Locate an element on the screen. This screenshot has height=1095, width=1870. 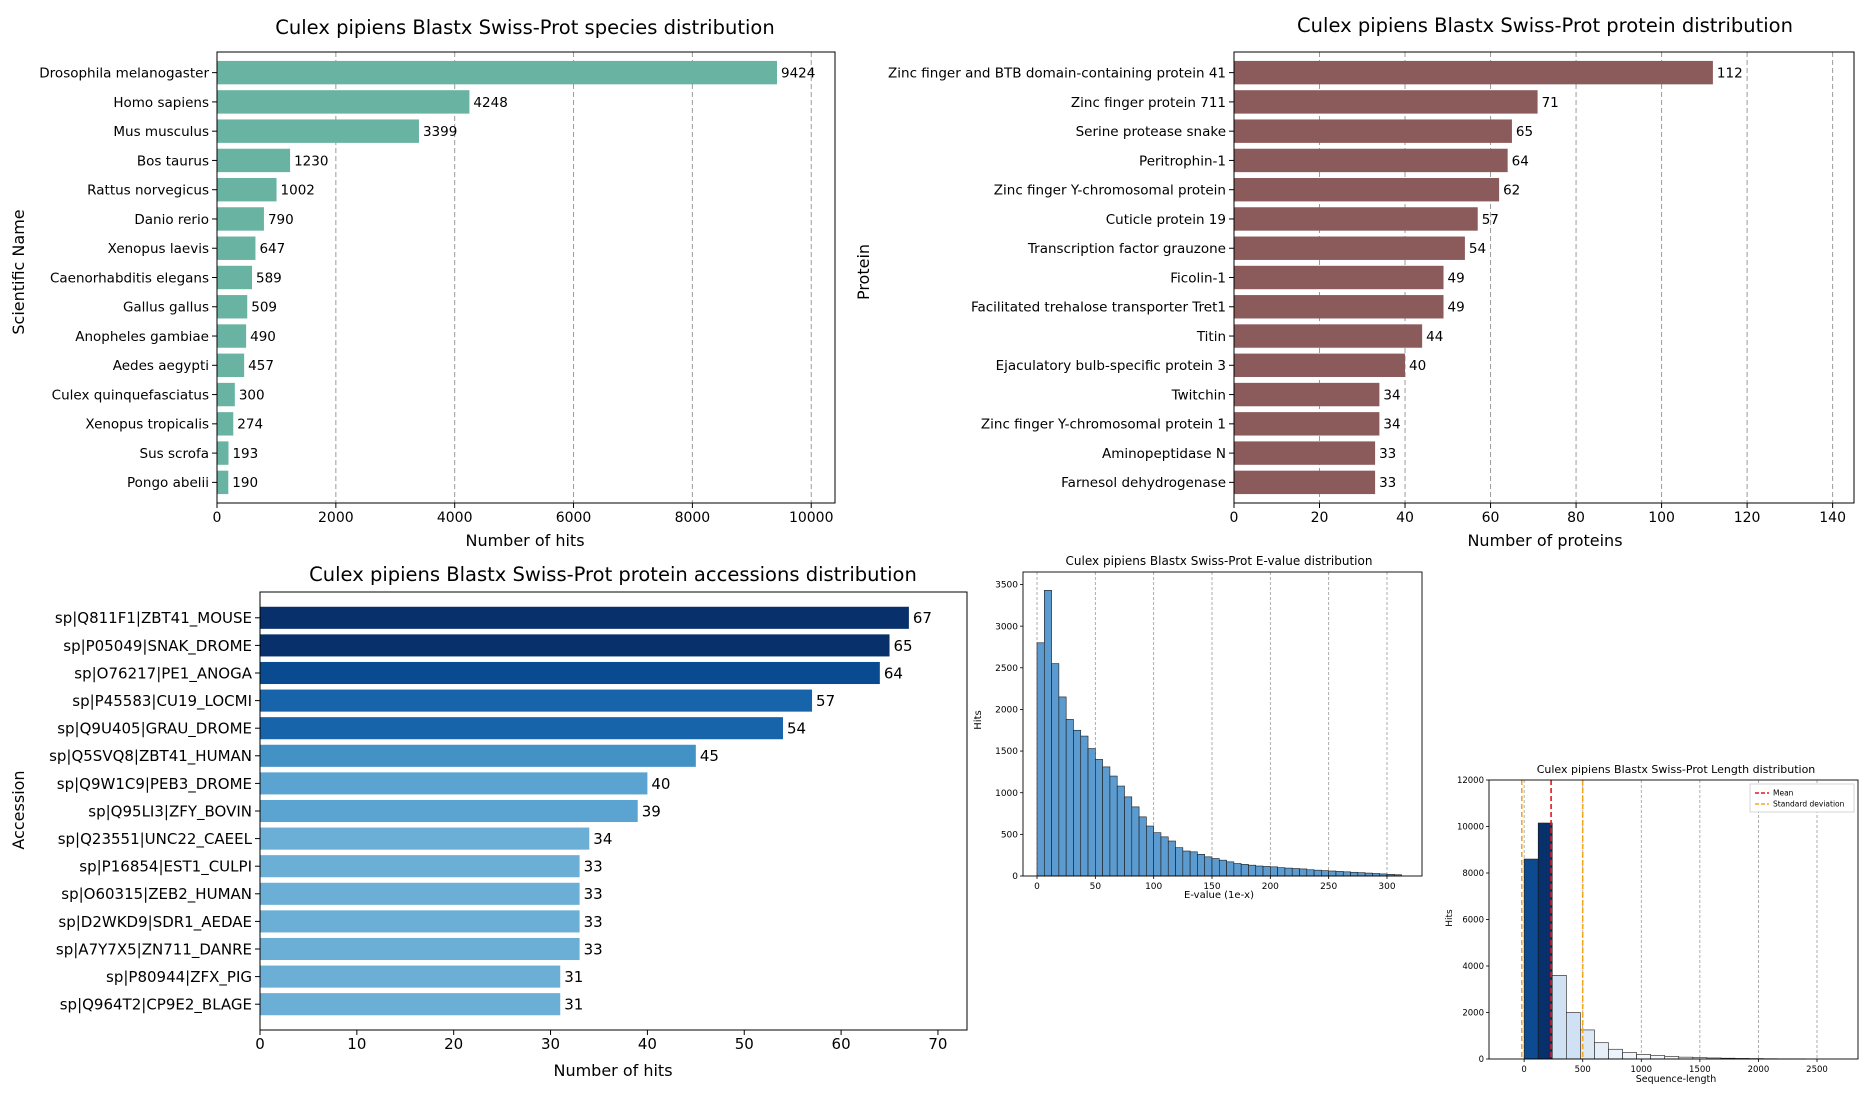
bar-value-label: 40 is located at coordinates (660, 784).